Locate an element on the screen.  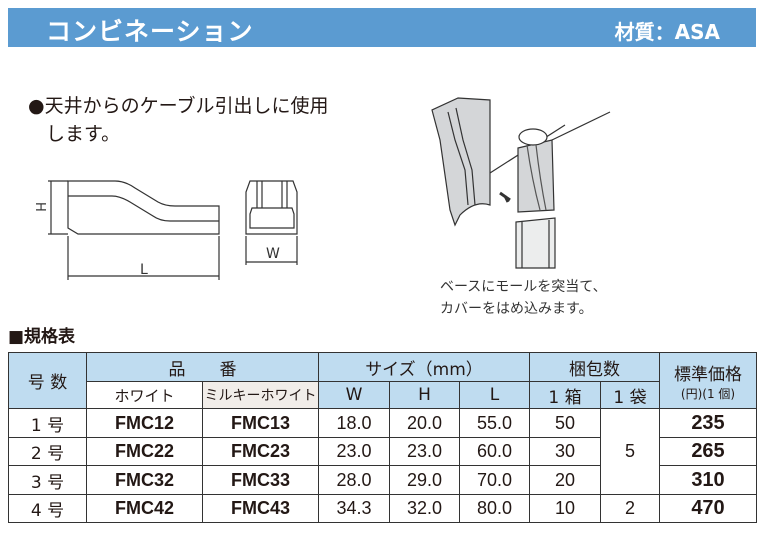
cell-w: 23.0 is located at coordinates (354, 451).